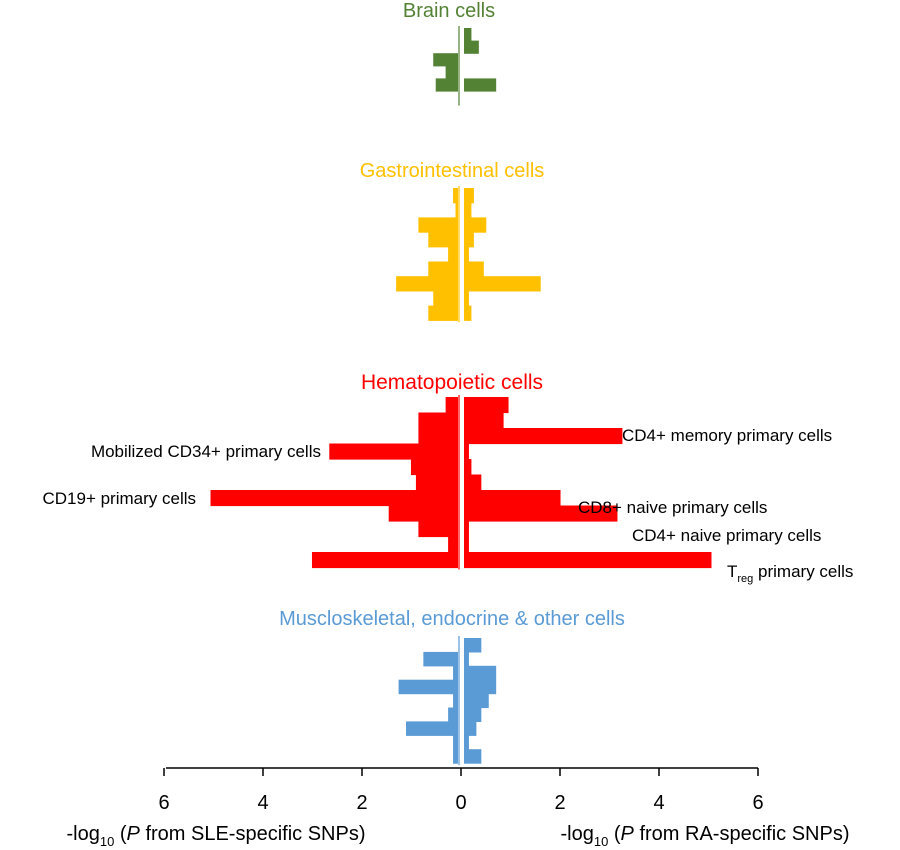  What do you see at coordinates (449, 11) in the screenshot?
I see `group-title: Brain cells` at bounding box center [449, 11].